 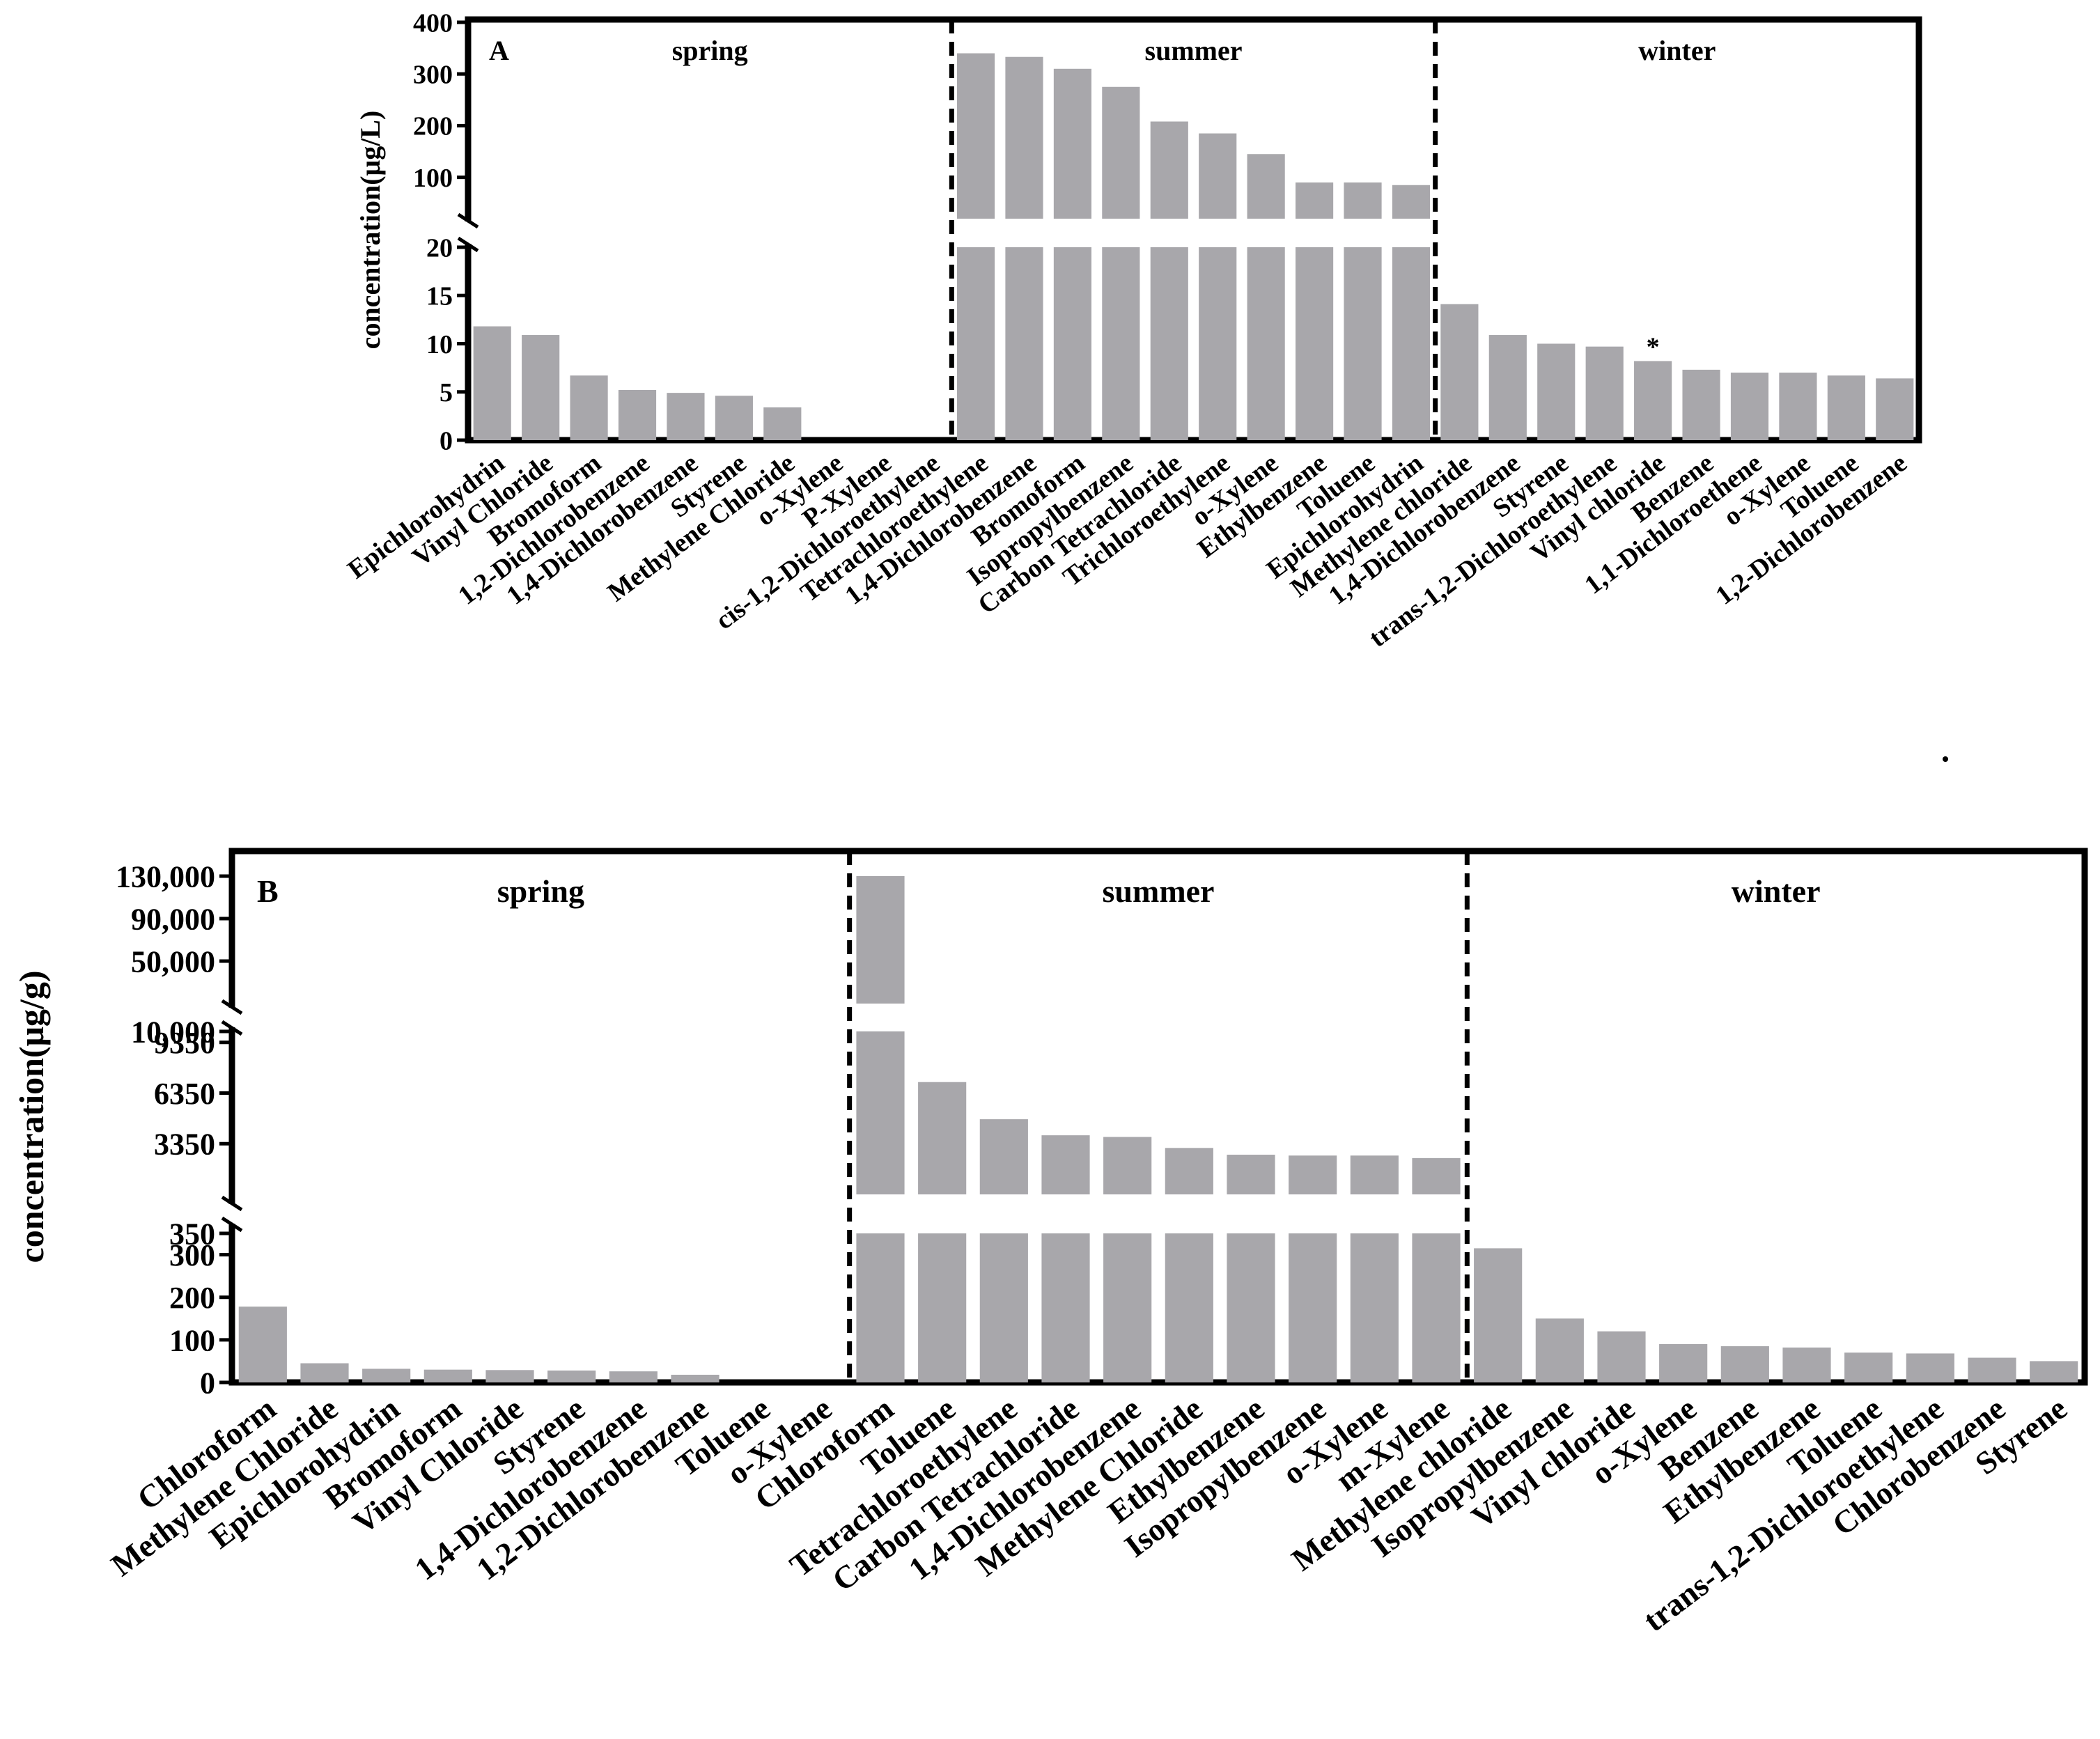 I want to click on y-tick-label: 20, so click(x=440, y=248).